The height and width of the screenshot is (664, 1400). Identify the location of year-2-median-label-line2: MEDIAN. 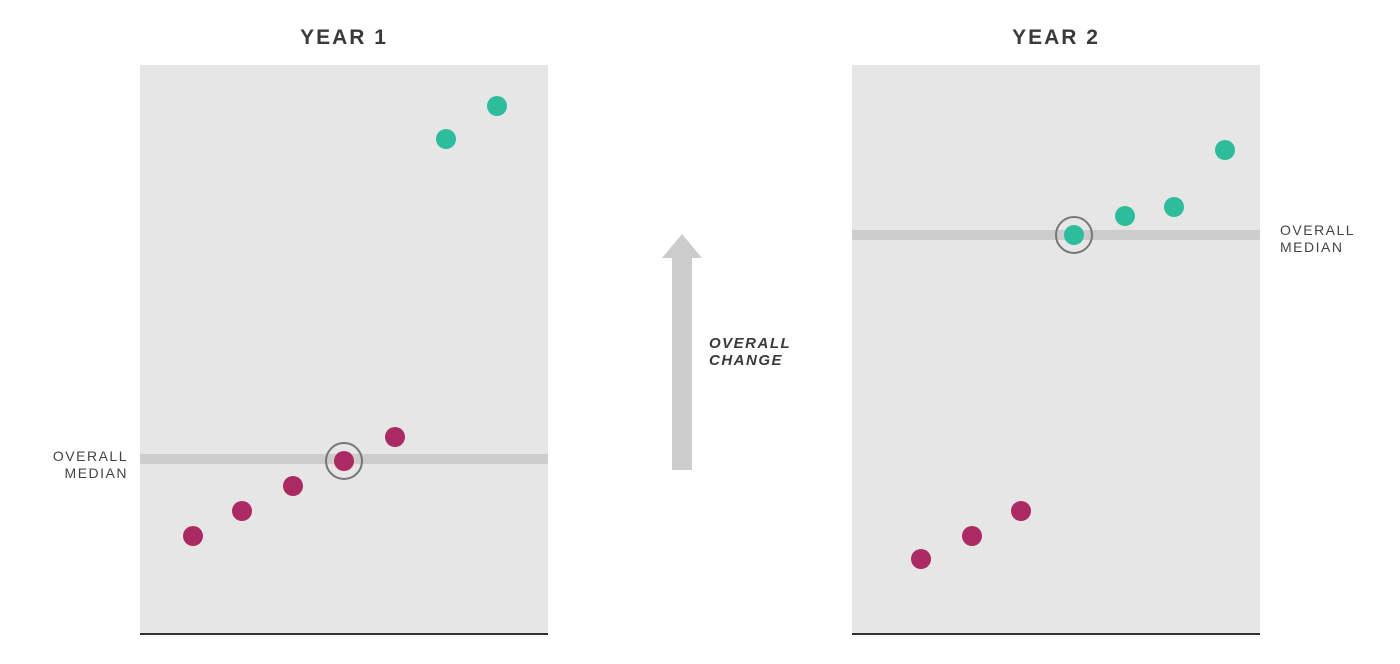
(1312, 247).